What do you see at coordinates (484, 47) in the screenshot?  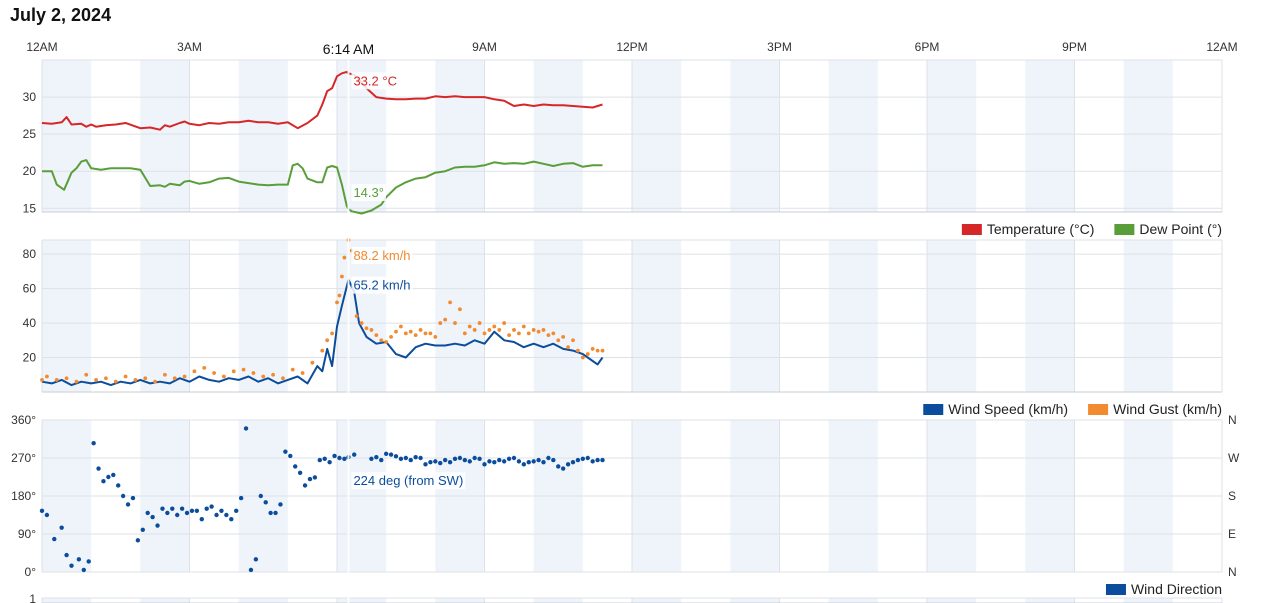 I see `x-tick-label: 9AM` at bounding box center [484, 47].